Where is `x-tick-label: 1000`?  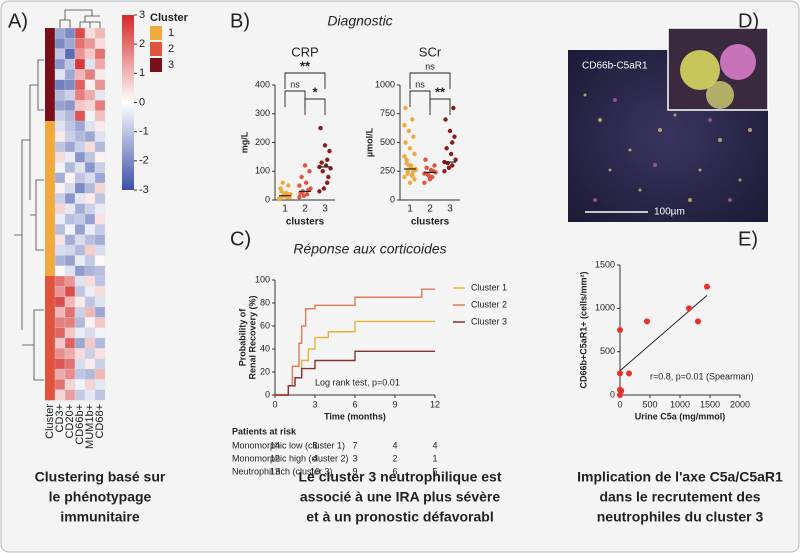 x-tick-label: 1000 is located at coordinates (680, 404).